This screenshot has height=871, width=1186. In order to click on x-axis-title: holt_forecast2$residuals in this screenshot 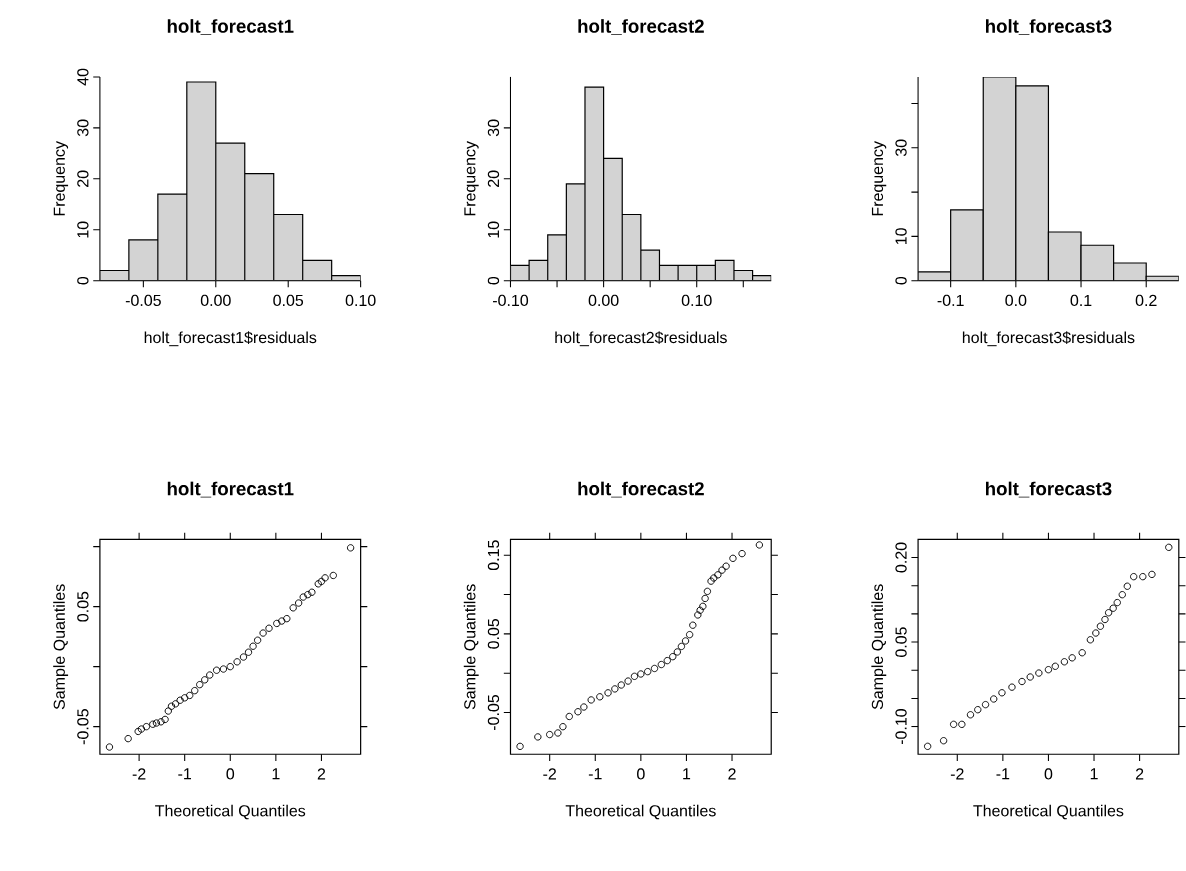, I will do `click(641, 339)`.